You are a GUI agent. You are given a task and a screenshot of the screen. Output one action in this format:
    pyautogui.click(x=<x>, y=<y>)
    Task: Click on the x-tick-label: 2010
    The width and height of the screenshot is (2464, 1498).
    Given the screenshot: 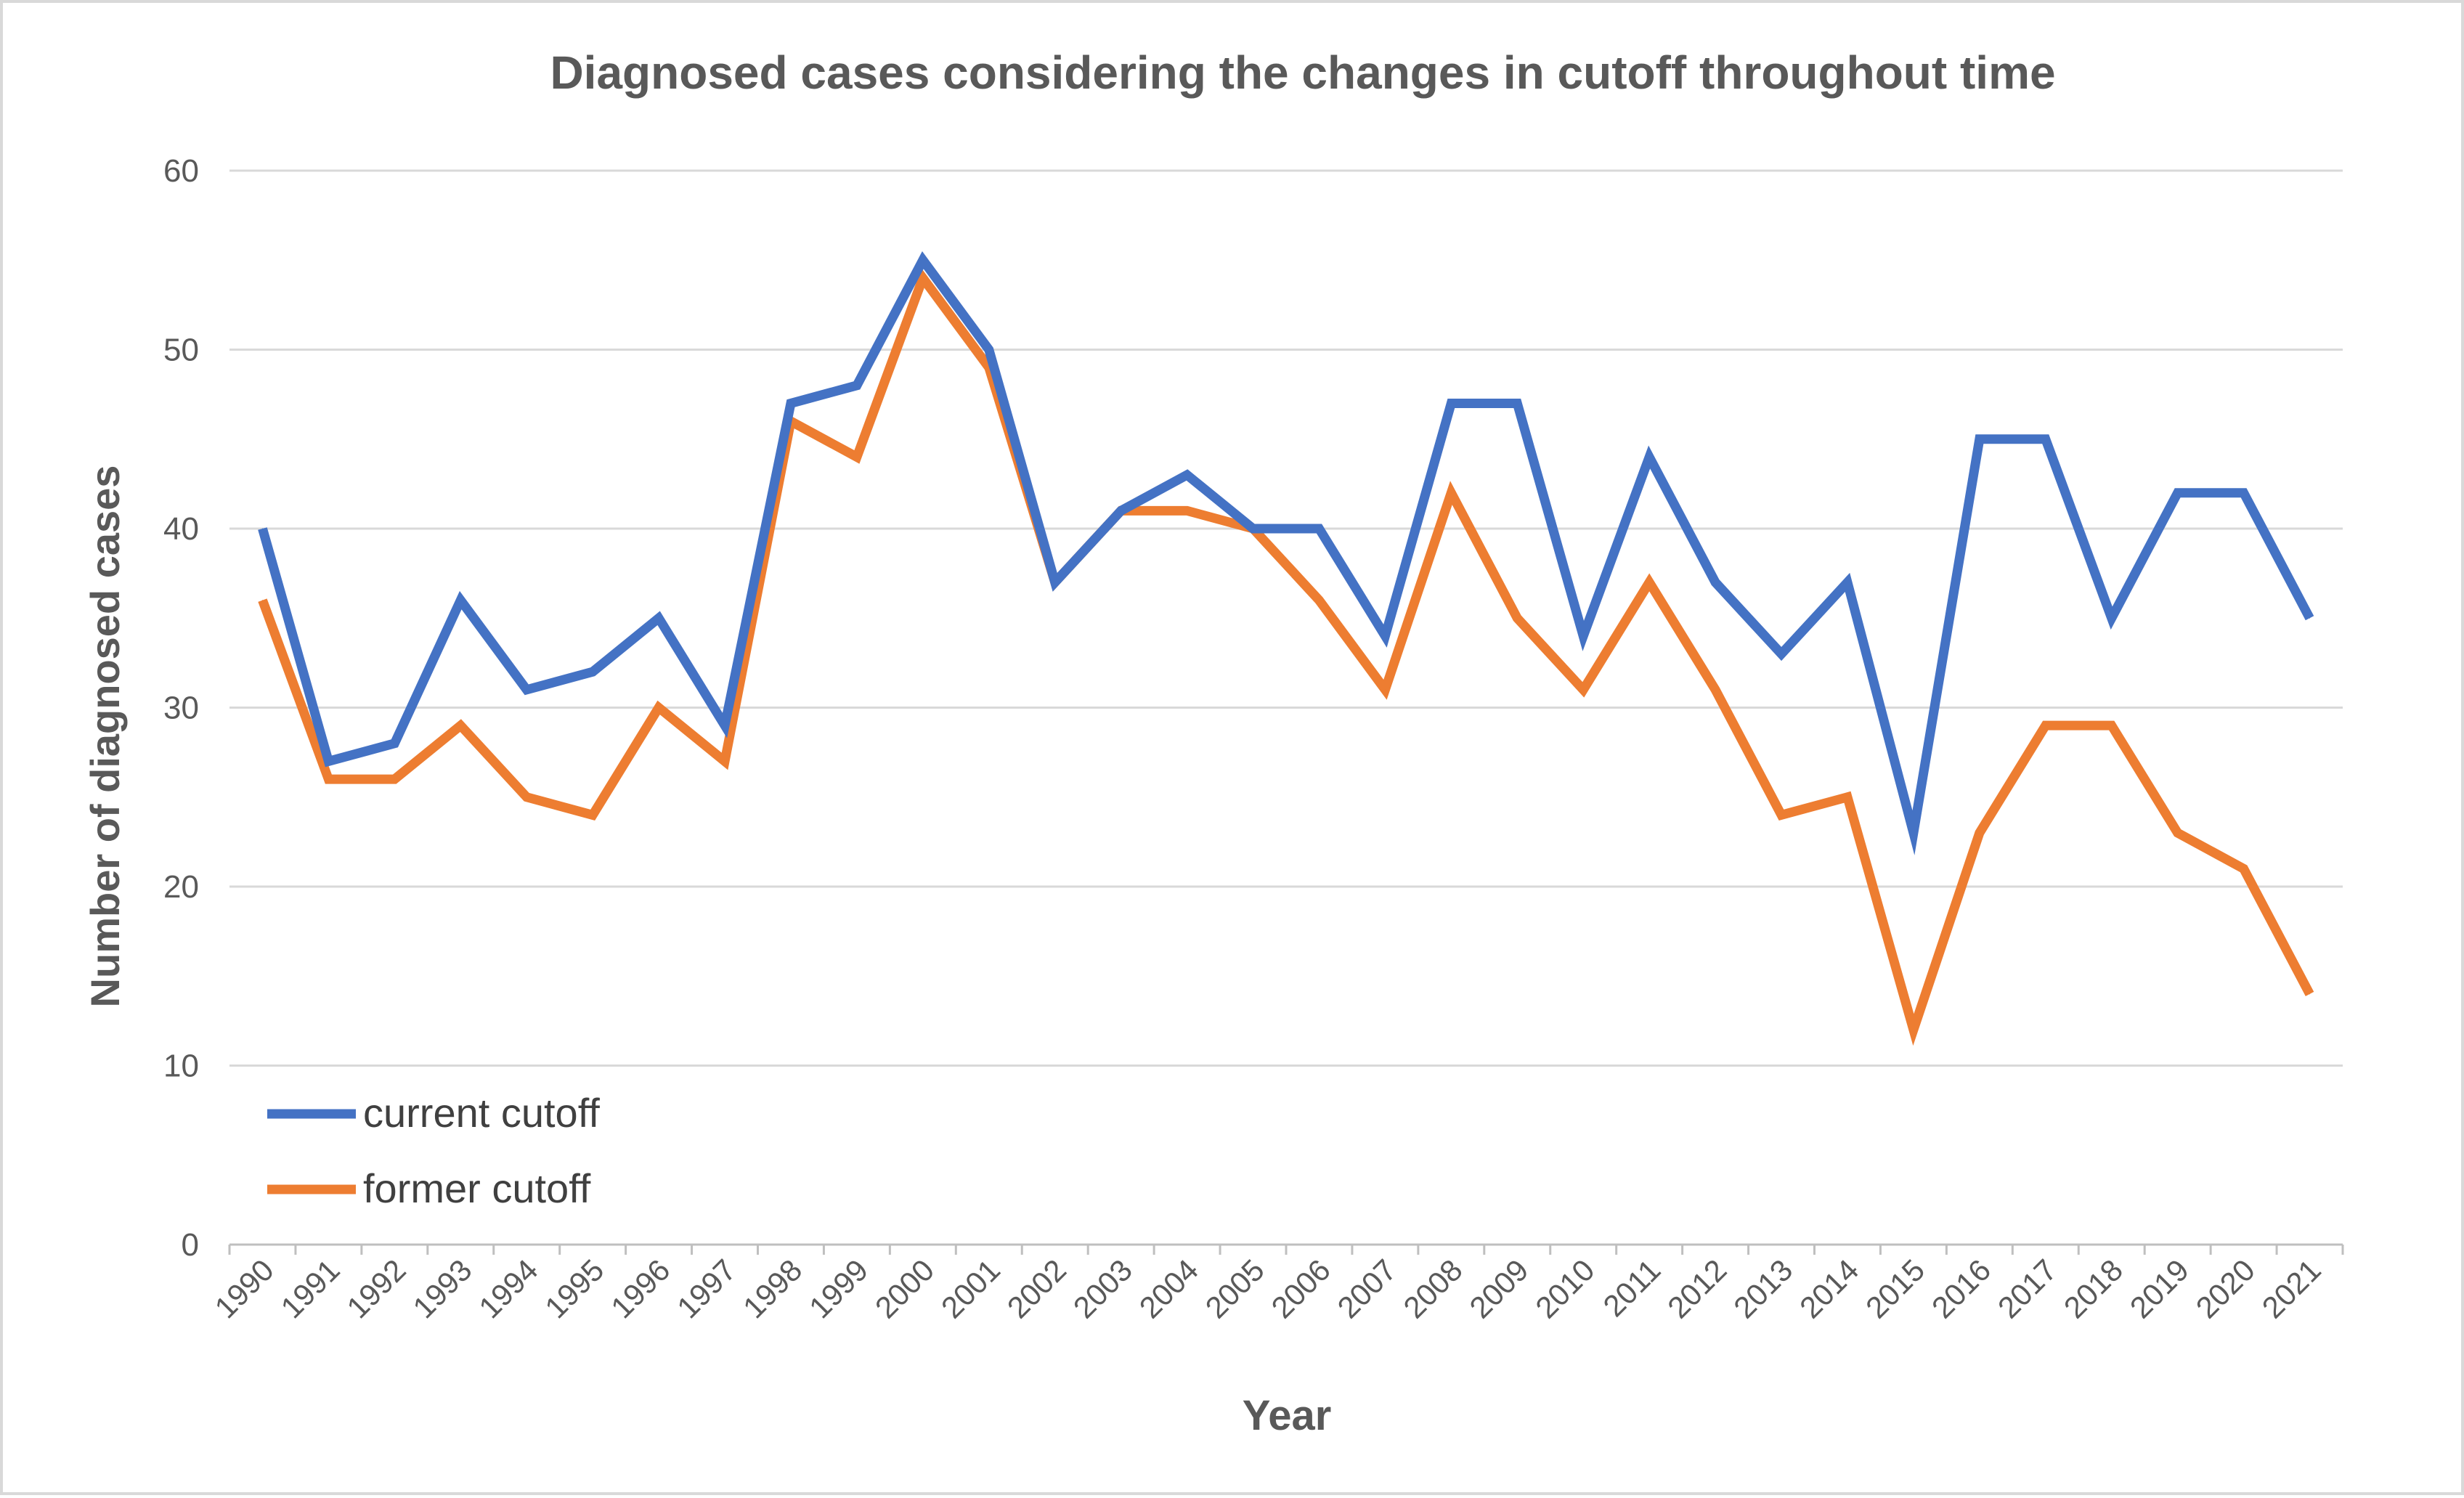 What is the action you would take?
    pyautogui.click(x=1565, y=1288)
    